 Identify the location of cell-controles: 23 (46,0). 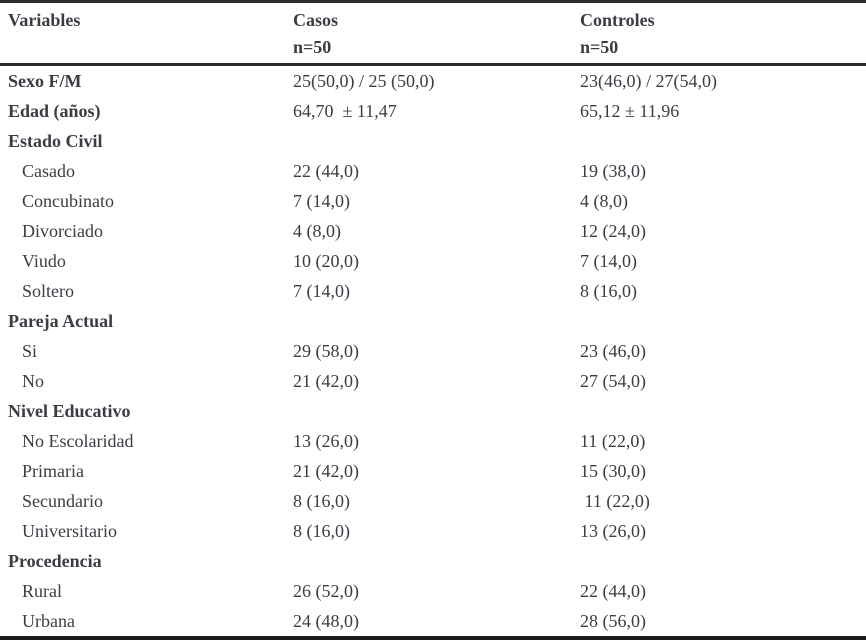
(613, 351).